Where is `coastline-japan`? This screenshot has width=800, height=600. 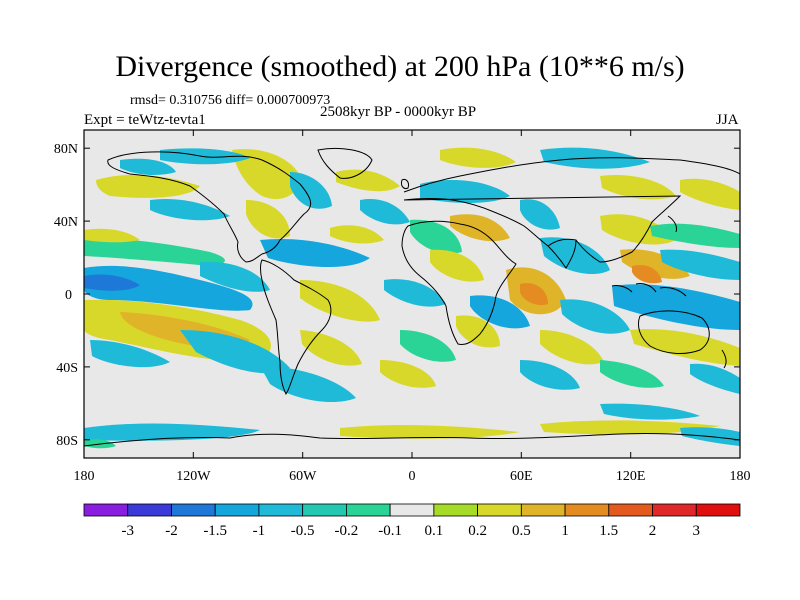 coastline-japan is located at coordinates (672, 224).